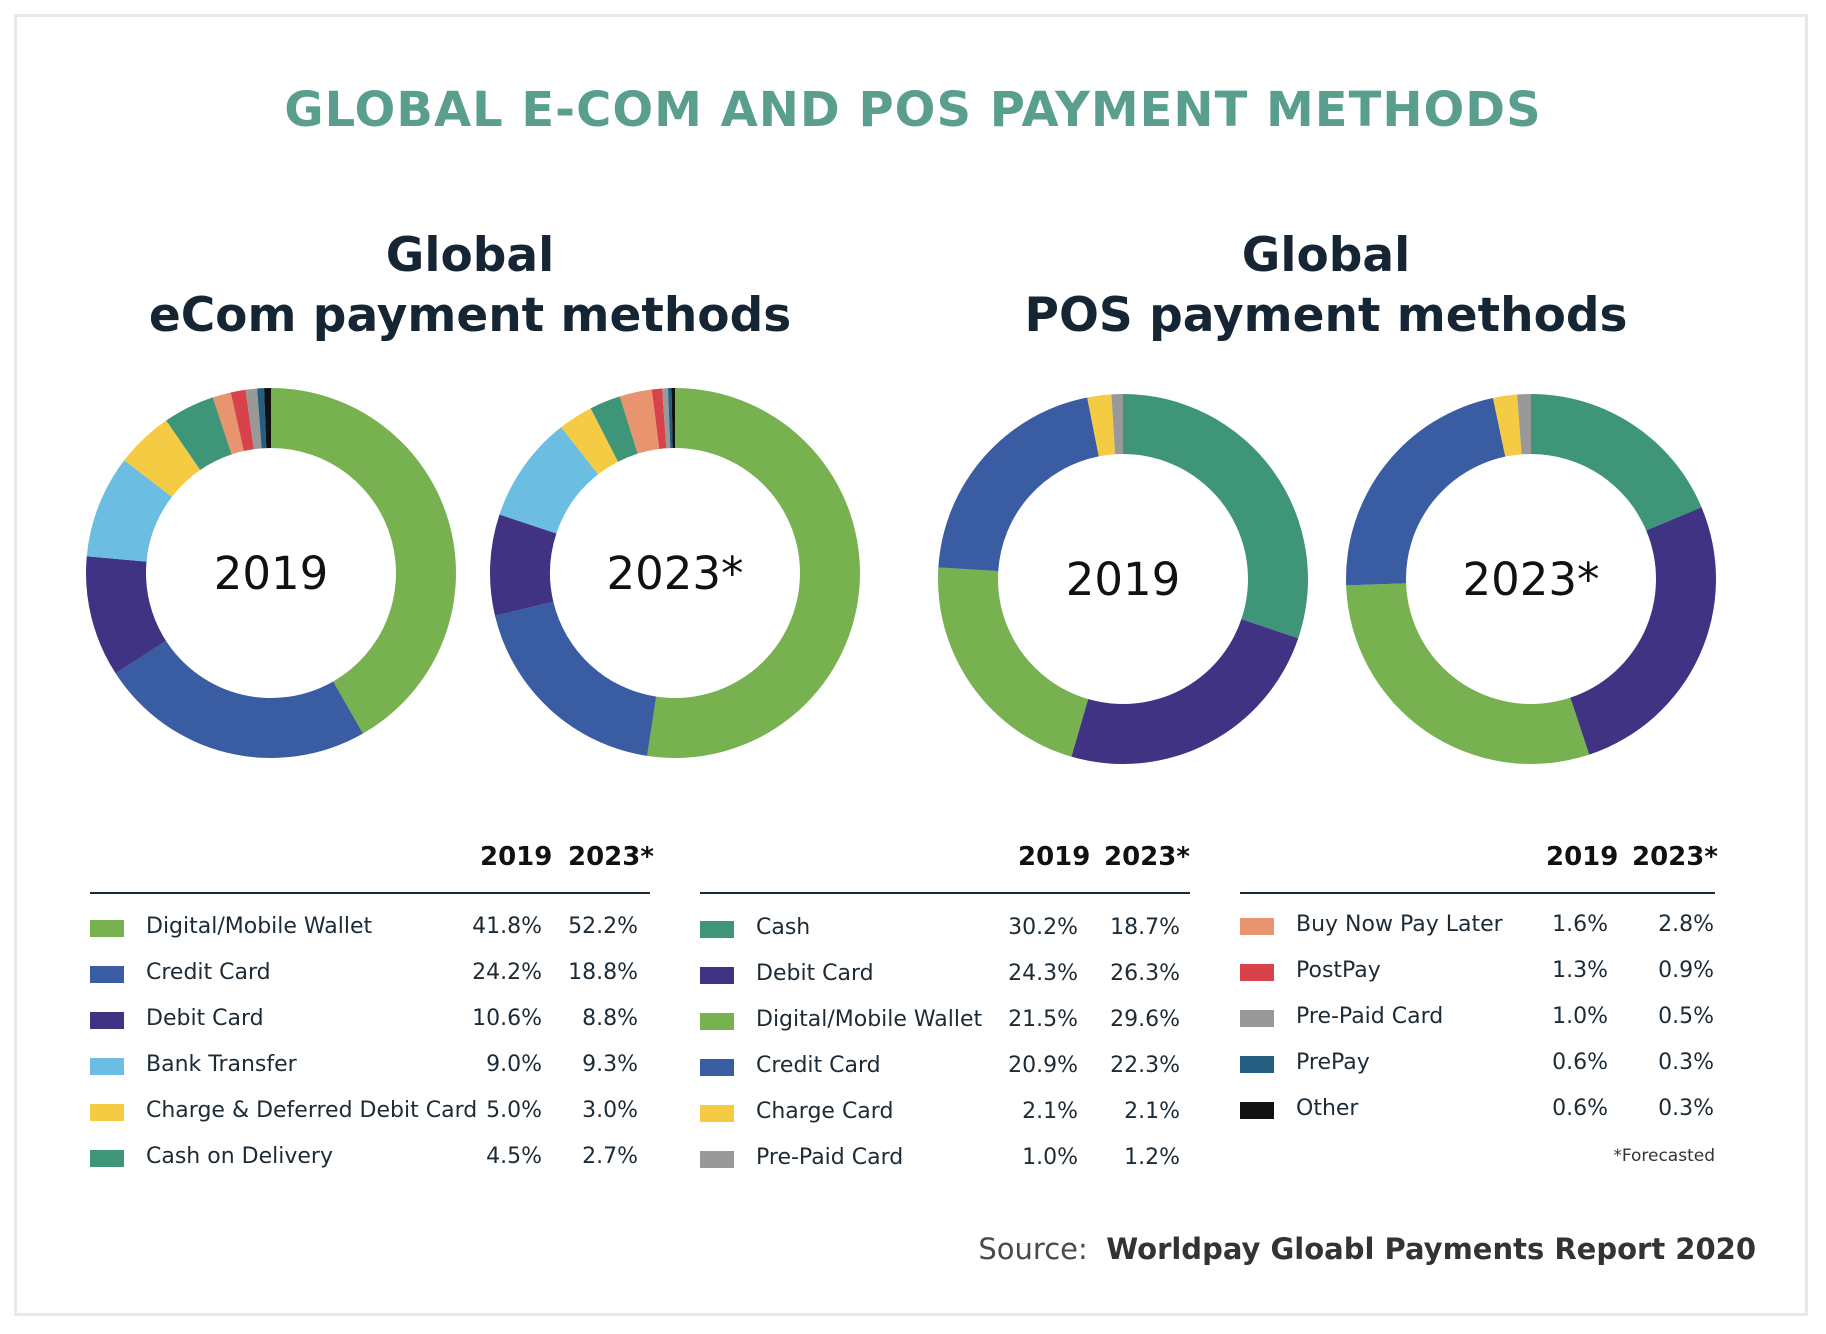 This screenshot has height=1334, width=1826. Describe the element at coordinates (516, 857) in the screenshot. I see `ecom-header-2019: 2019` at that location.